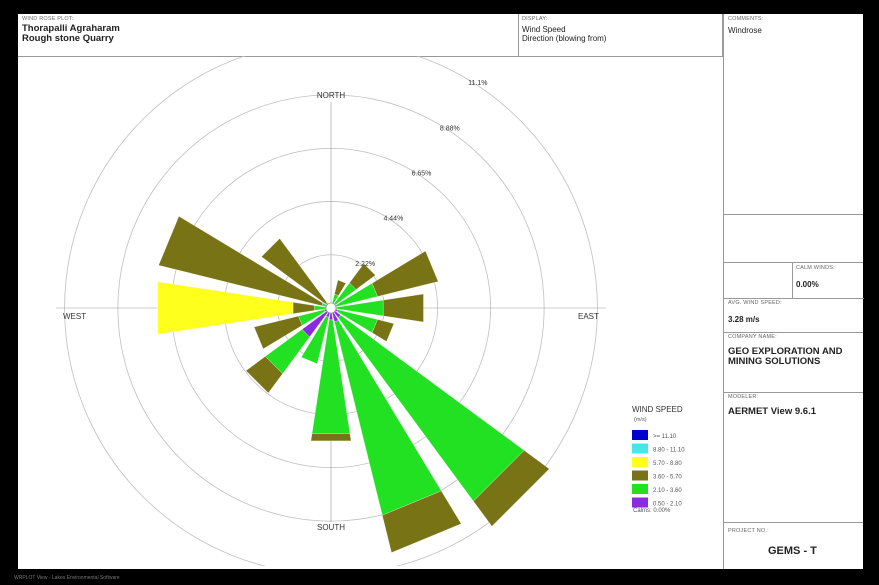 The image size is (879, 585). Describe the element at coordinates (225, 308) in the screenshot. I see `petal-w-5.70-8.80` at that location.